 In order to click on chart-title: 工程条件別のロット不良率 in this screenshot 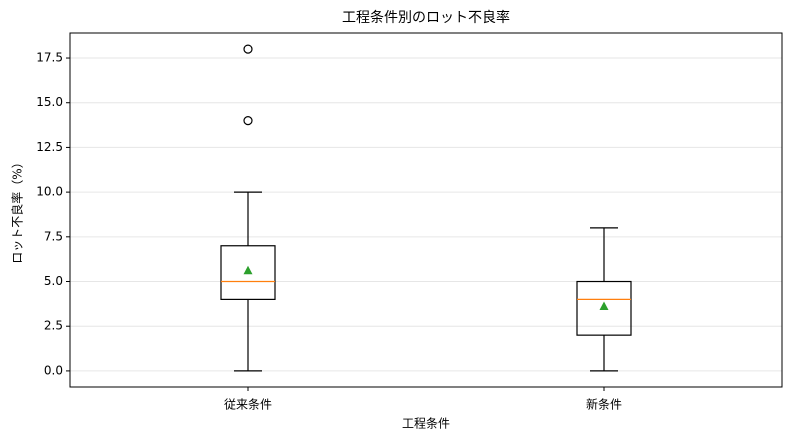, I will do `click(426, 17)`.